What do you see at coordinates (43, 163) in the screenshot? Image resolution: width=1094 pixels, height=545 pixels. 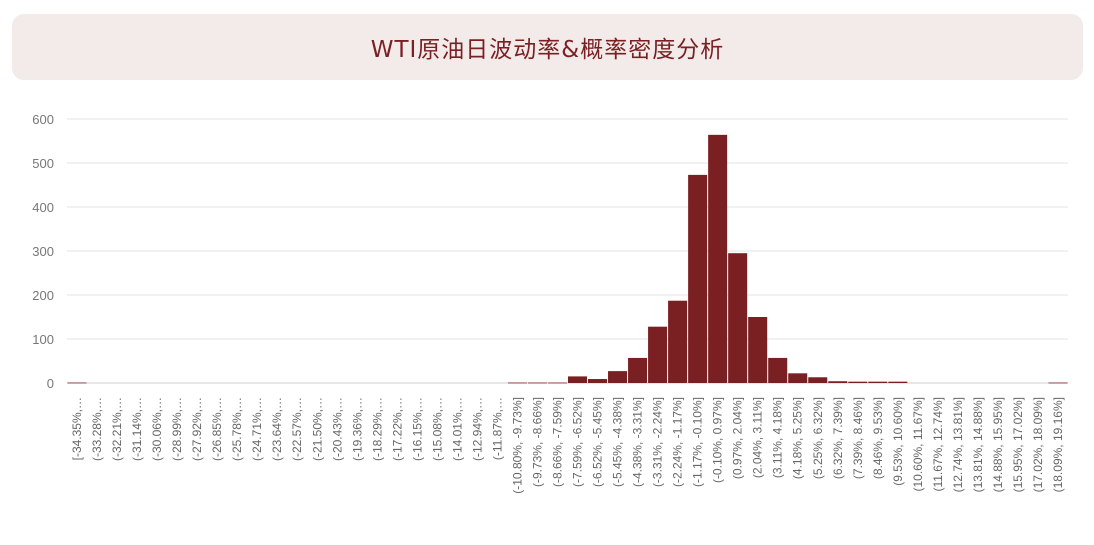 I see `y-tick-label: 500` at bounding box center [43, 163].